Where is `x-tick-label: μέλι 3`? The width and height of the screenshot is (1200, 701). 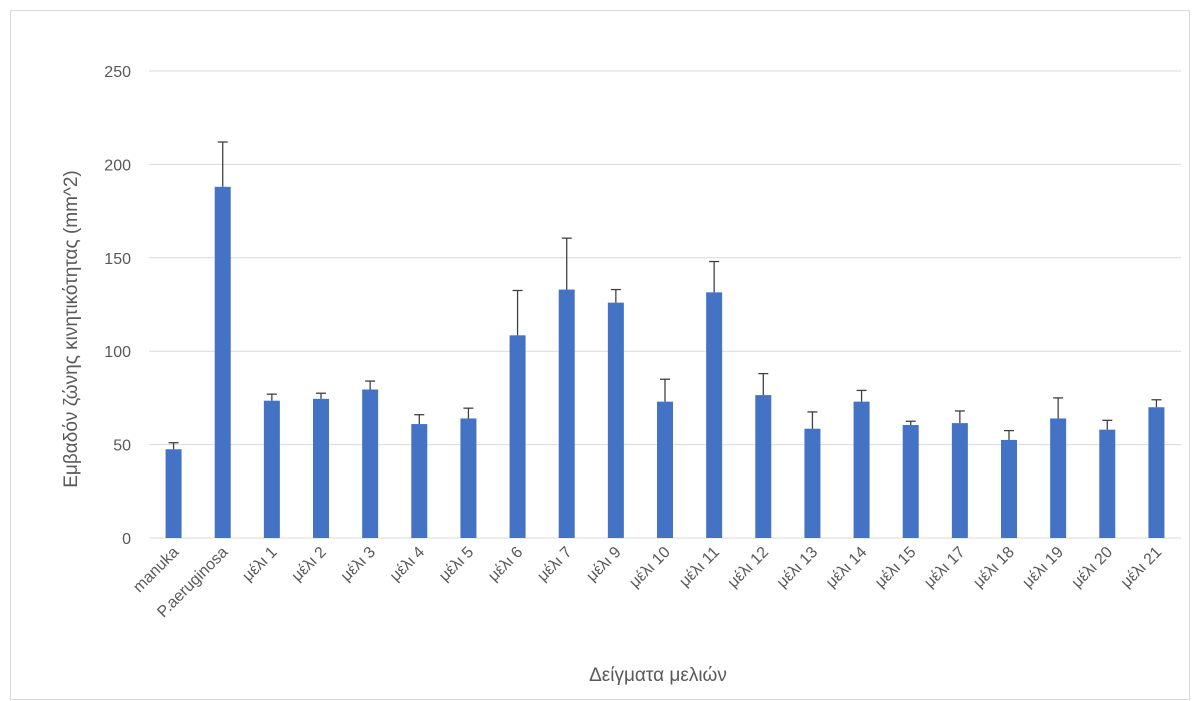
x-tick-label: μέλι 3 is located at coordinates (358, 564).